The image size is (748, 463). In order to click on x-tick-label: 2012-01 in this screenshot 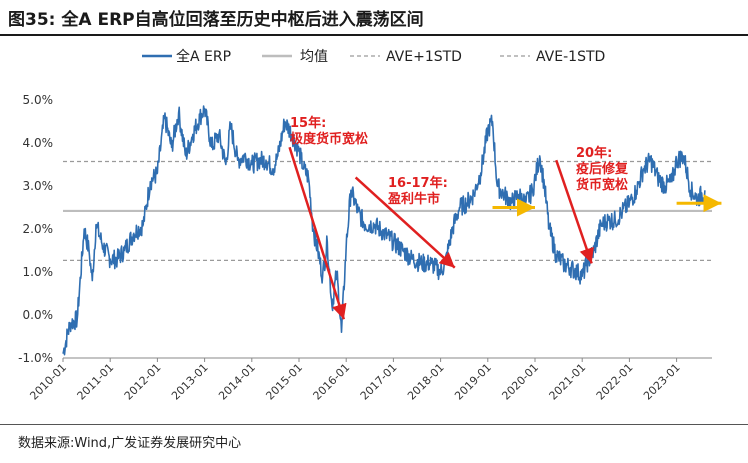, I will do `click(143, 382)`.